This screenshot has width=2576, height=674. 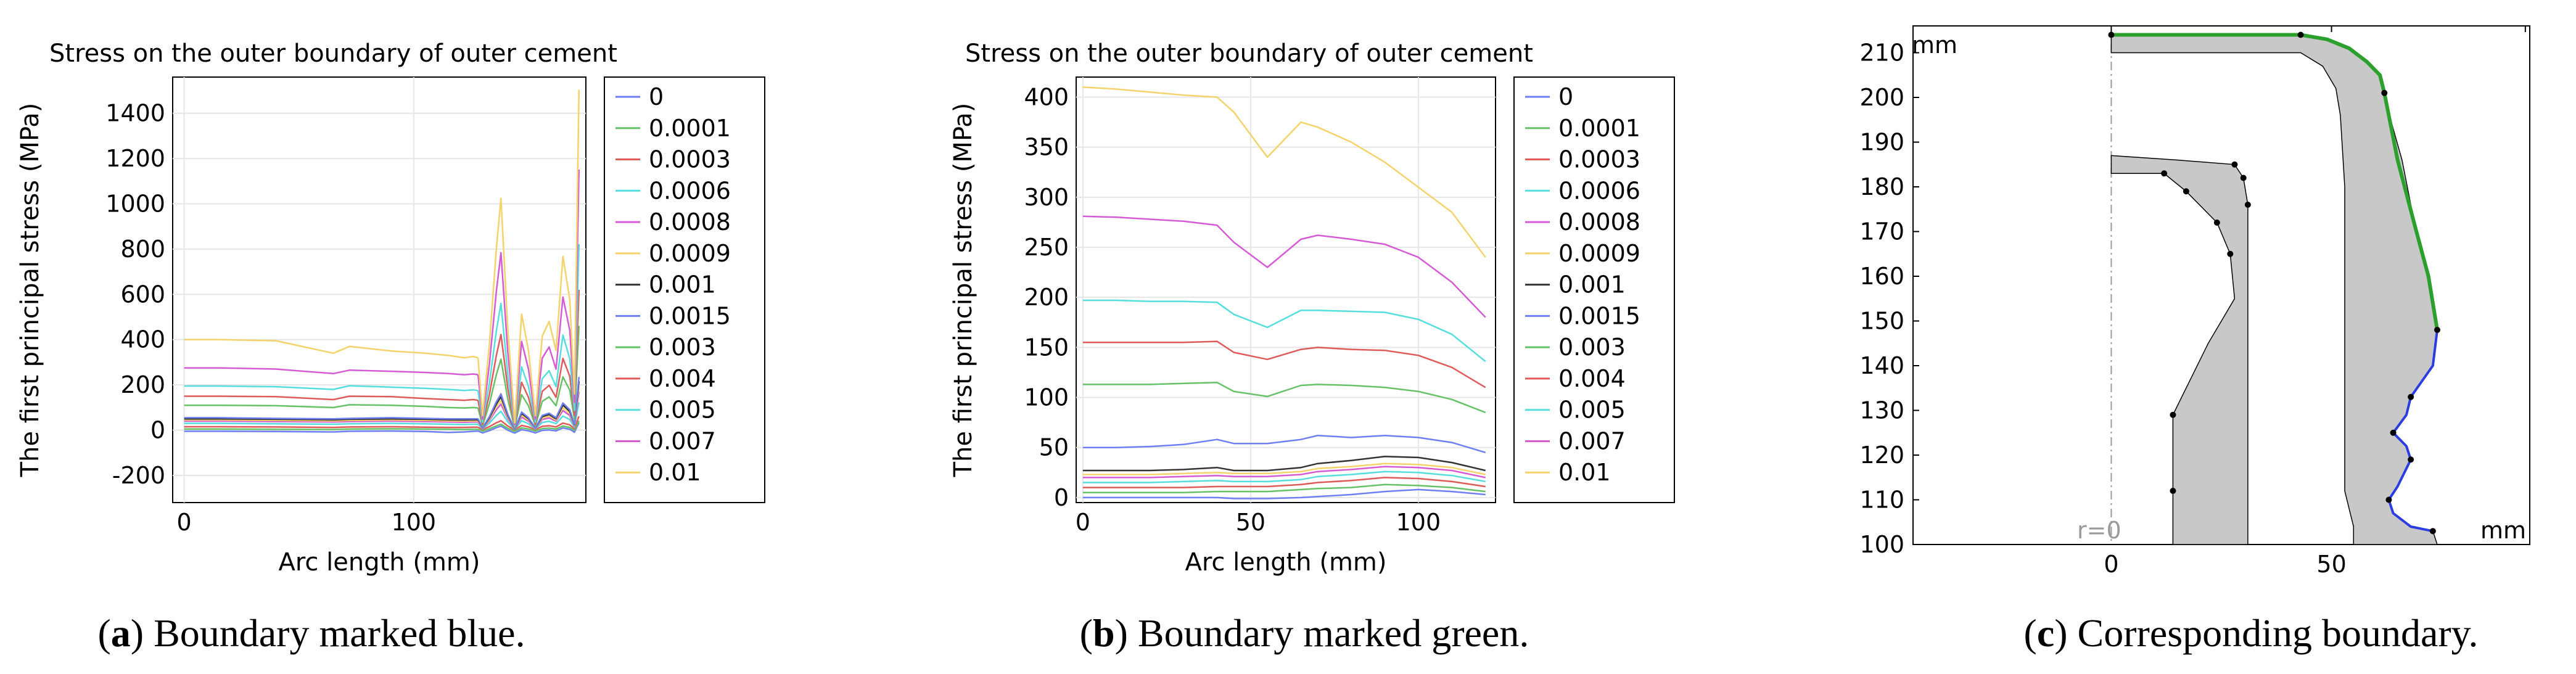 I want to click on chart-b-tick-labels: 0 50 100 0 50 100 150 200 250 300 350 400, so click(x=1232, y=309).